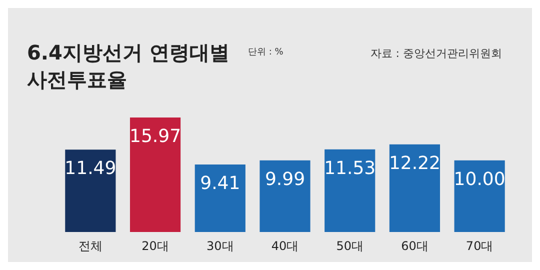 The width and height of the screenshot is (540, 270). Describe the element at coordinates (285, 246) in the screenshot. I see `x-tick-label: 40대` at that location.